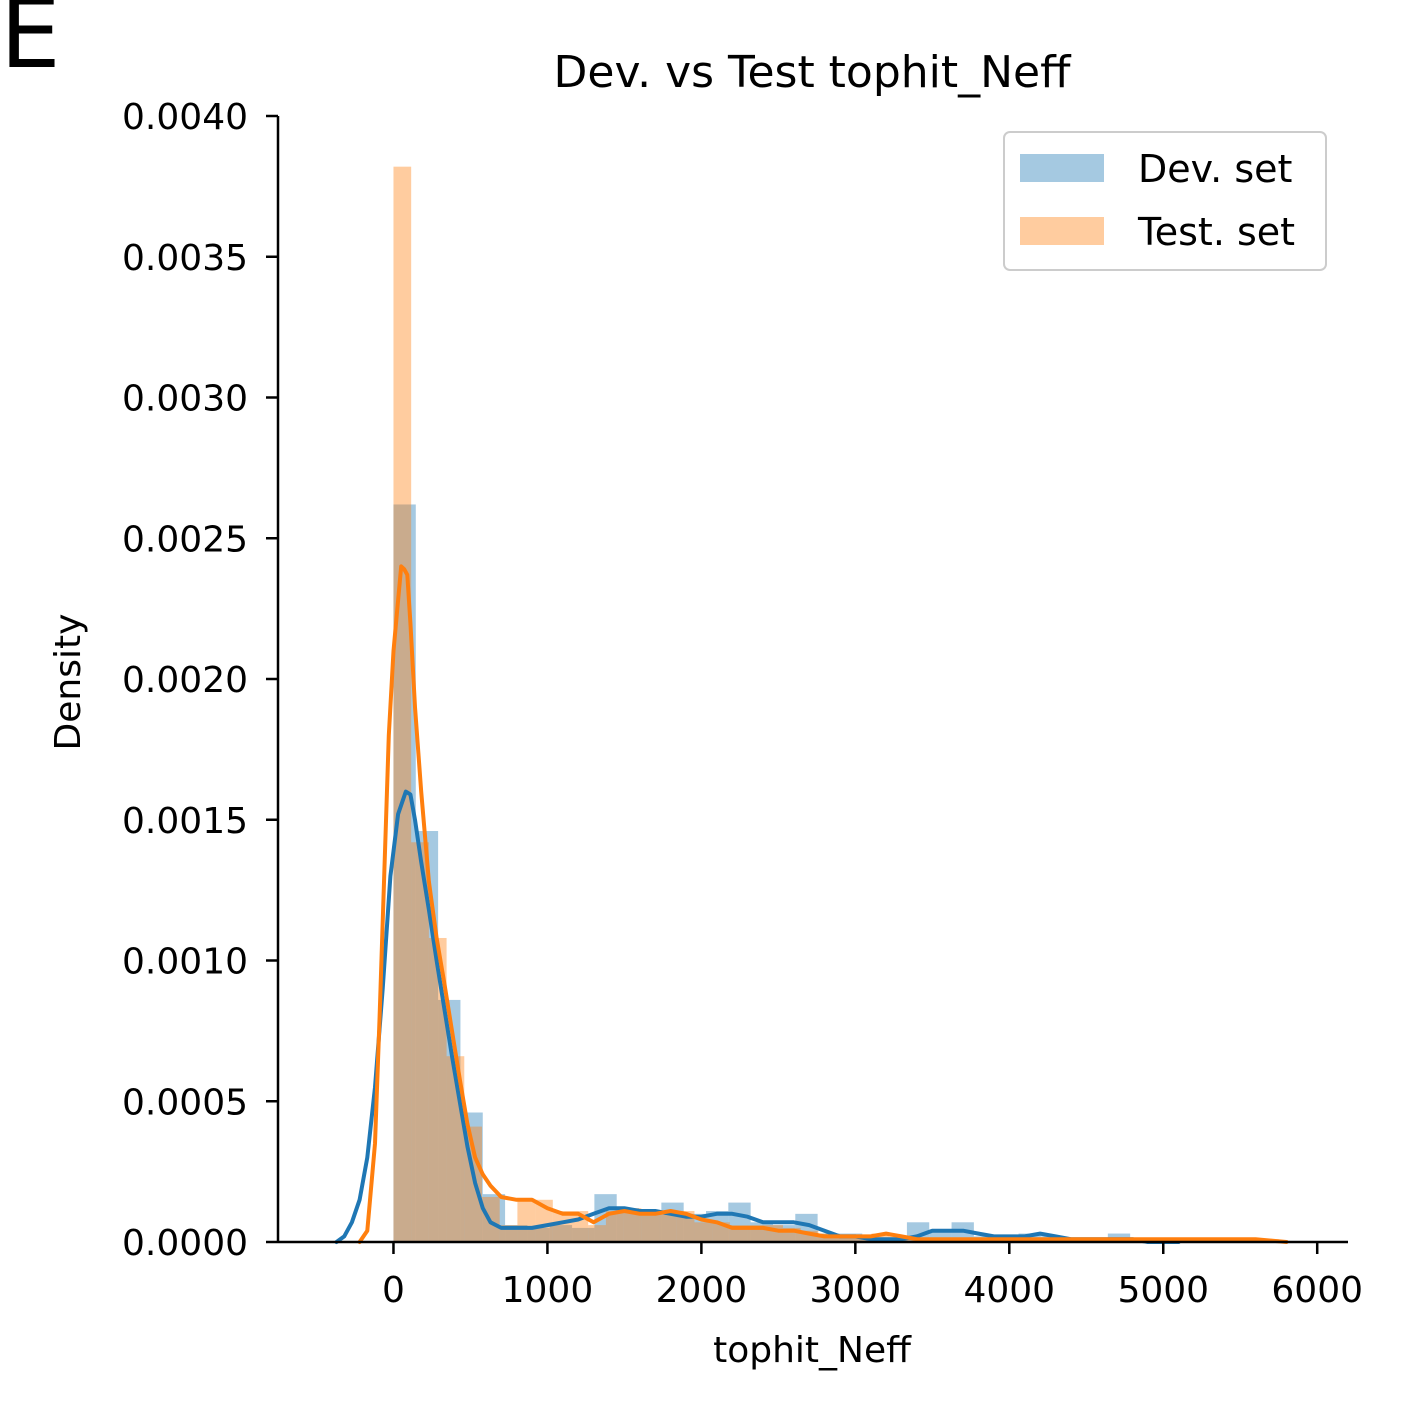  What do you see at coordinates (185, 680) in the screenshot?
I see `y-tick-label: 0.0020` at bounding box center [185, 680].